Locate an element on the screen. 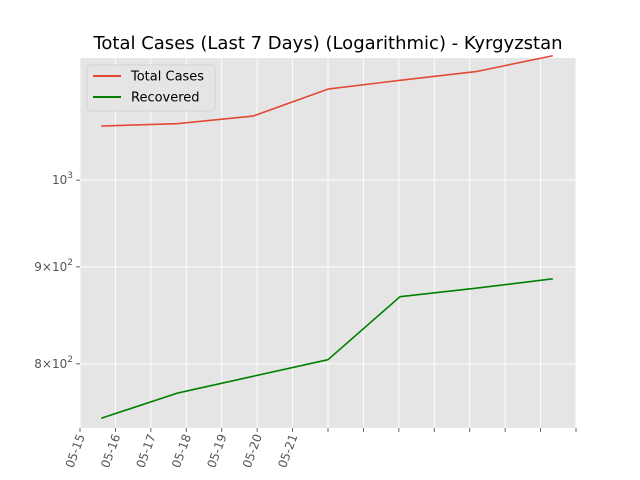 This screenshot has height=480, width=640. y-tick-label: 9×102 is located at coordinates (53, 266).